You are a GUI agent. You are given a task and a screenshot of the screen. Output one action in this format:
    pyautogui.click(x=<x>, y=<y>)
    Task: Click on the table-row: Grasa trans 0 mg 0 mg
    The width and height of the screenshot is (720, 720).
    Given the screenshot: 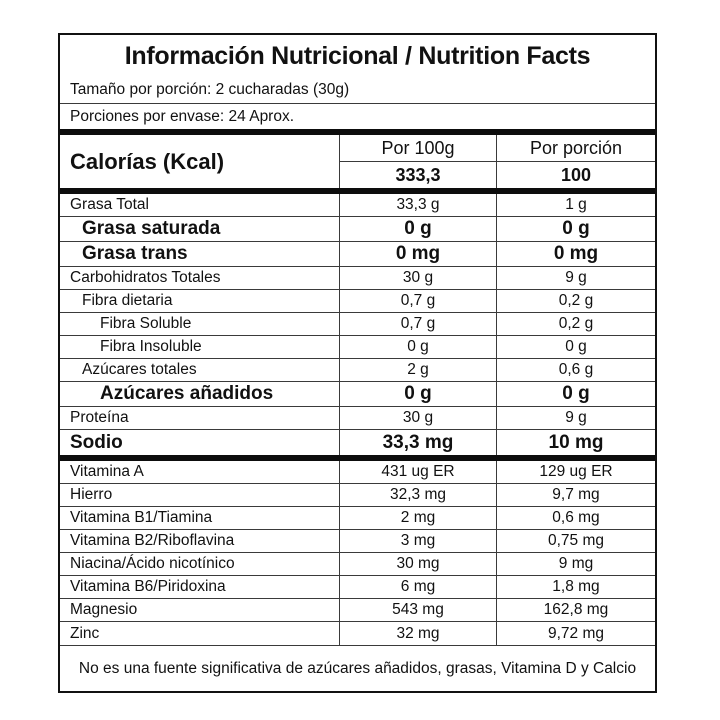 What is the action you would take?
    pyautogui.click(x=357, y=254)
    